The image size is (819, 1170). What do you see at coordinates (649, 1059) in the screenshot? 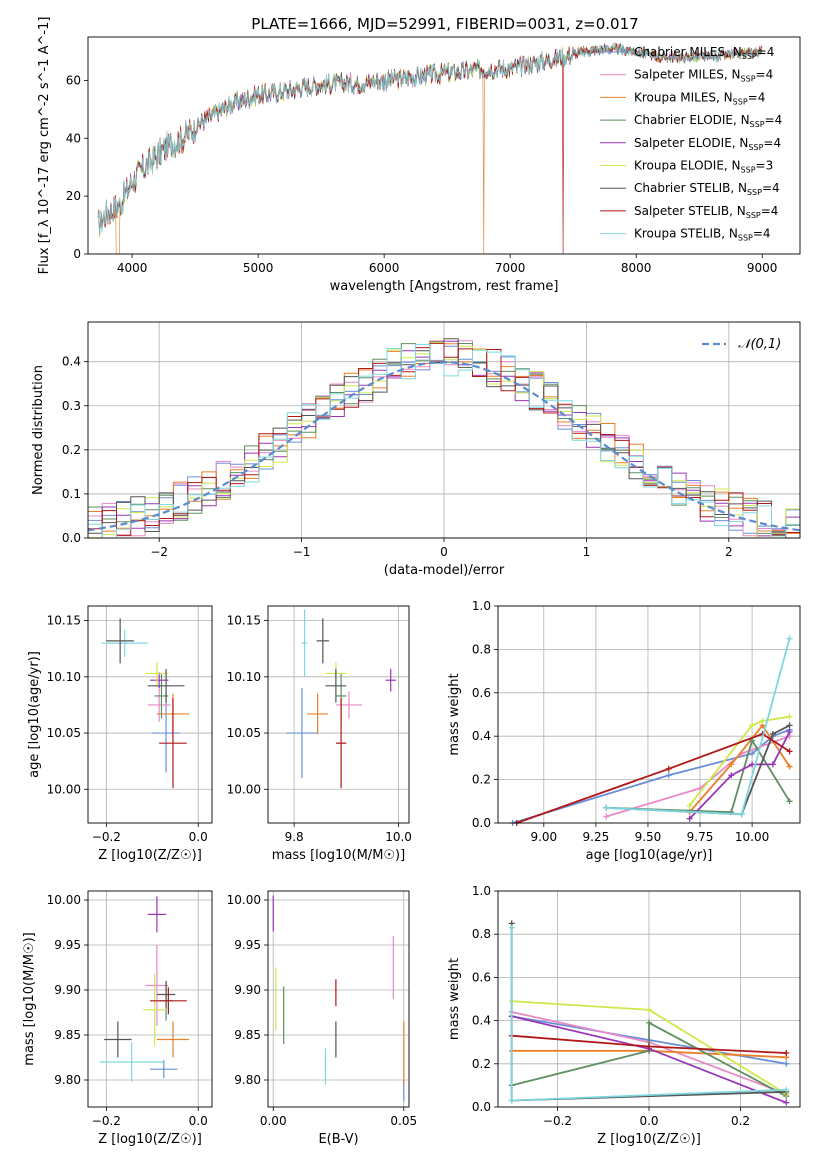
I see `weight-line-chabrier-elodie` at bounding box center [649, 1059].